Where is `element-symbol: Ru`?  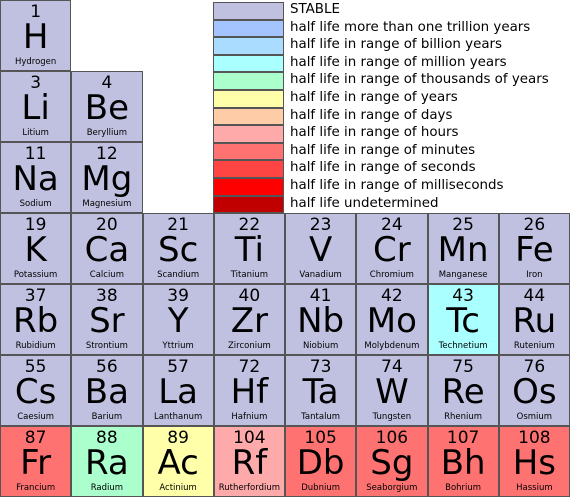 element-symbol: Ru is located at coordinates (534, 321).